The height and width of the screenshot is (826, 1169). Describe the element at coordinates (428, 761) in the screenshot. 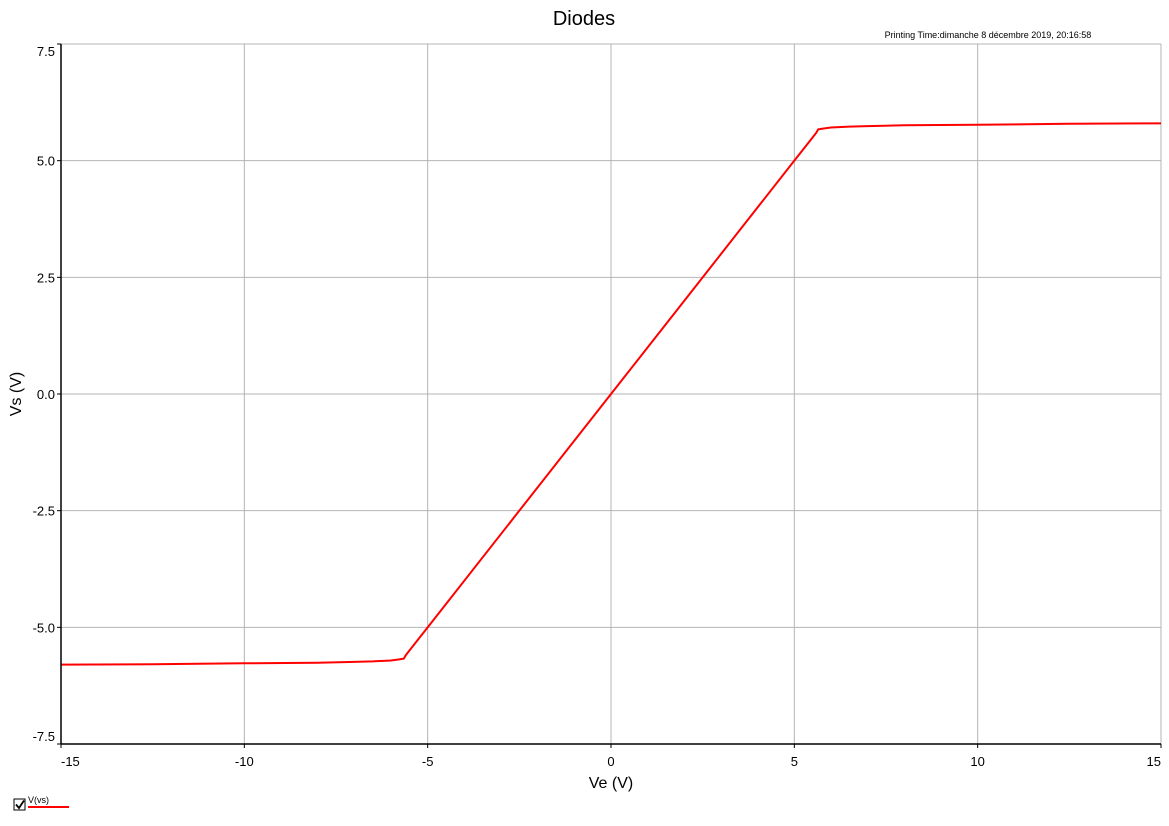

I see `x-tick-label: -5` at that location.